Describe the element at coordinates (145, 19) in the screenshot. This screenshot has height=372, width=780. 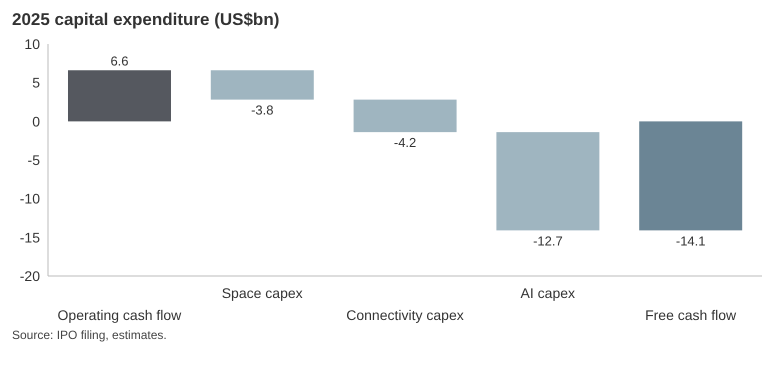
I see `chart-title: 2025 capital expenditure (US$bn)` at that location.